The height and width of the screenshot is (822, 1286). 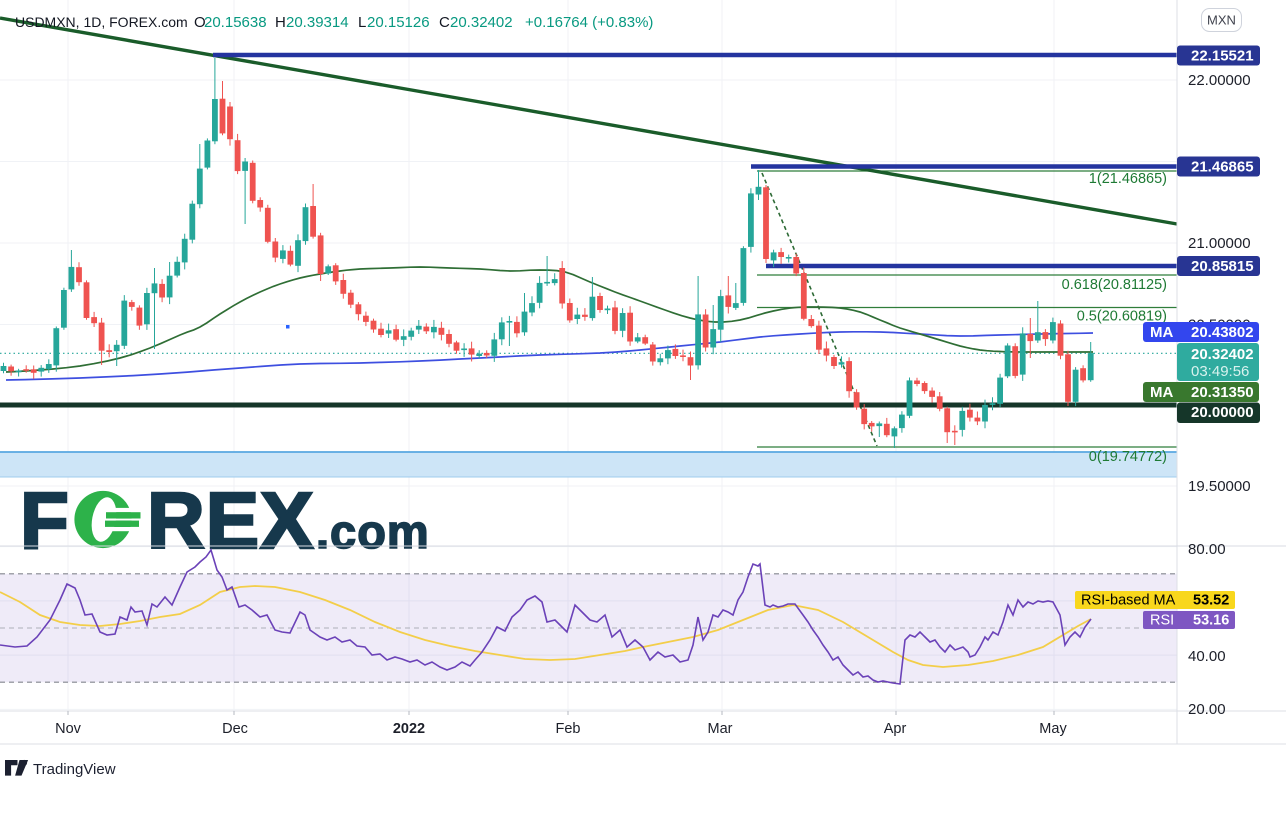 I want to click on svg-text: Nov, so click(x=68, y=729).